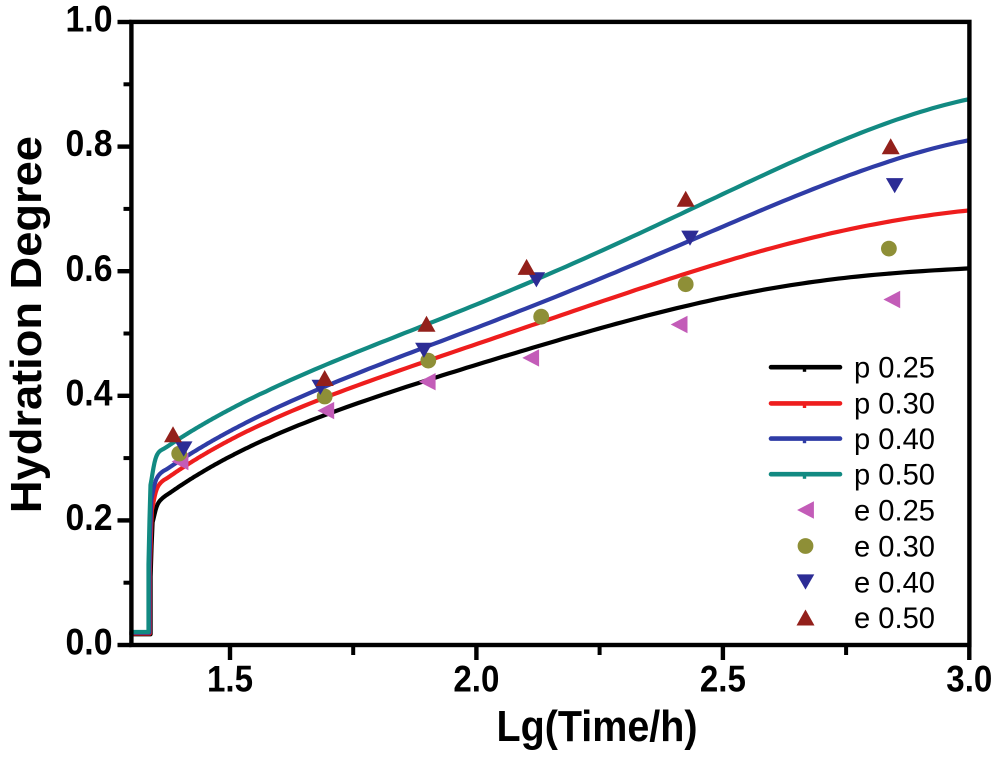 The height and width of the screenshot is (757, 996). Describe the element at coordinates (894, 618) in the screenshot. I see `svg-text: e 0.50` at that location.